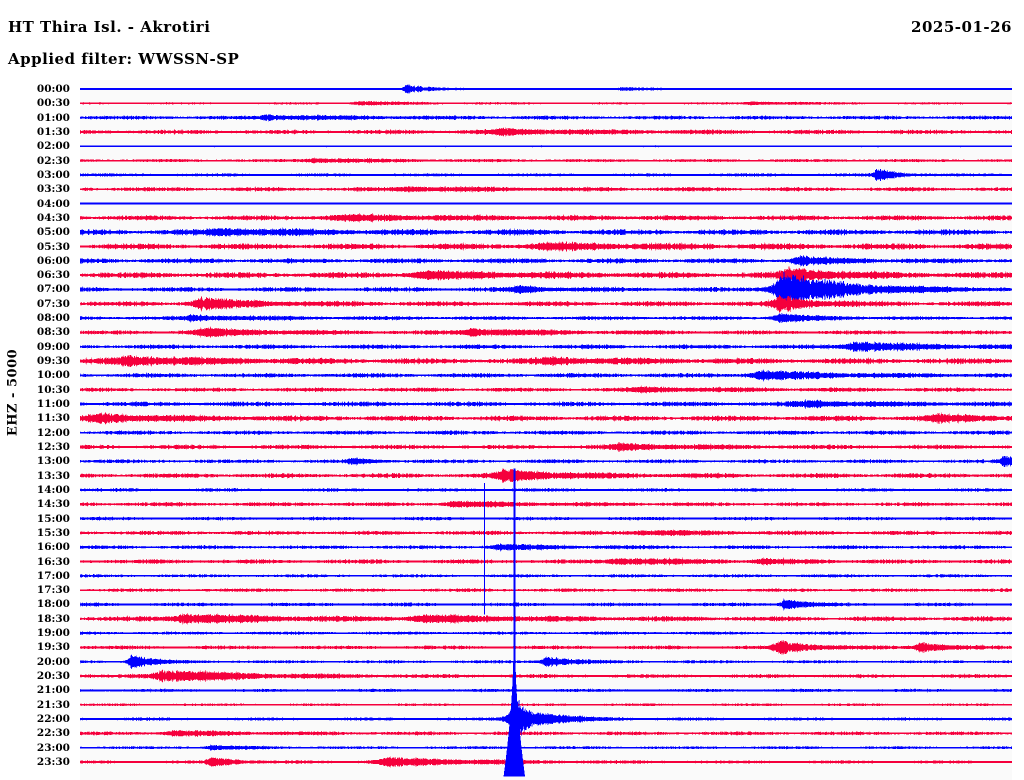 This screenshot has height=780, width=1024. What do you see at coordinates (53, 89) in the screenshot?
I see `time-tick-0000: 00:00` at bounding box center [53, 89].